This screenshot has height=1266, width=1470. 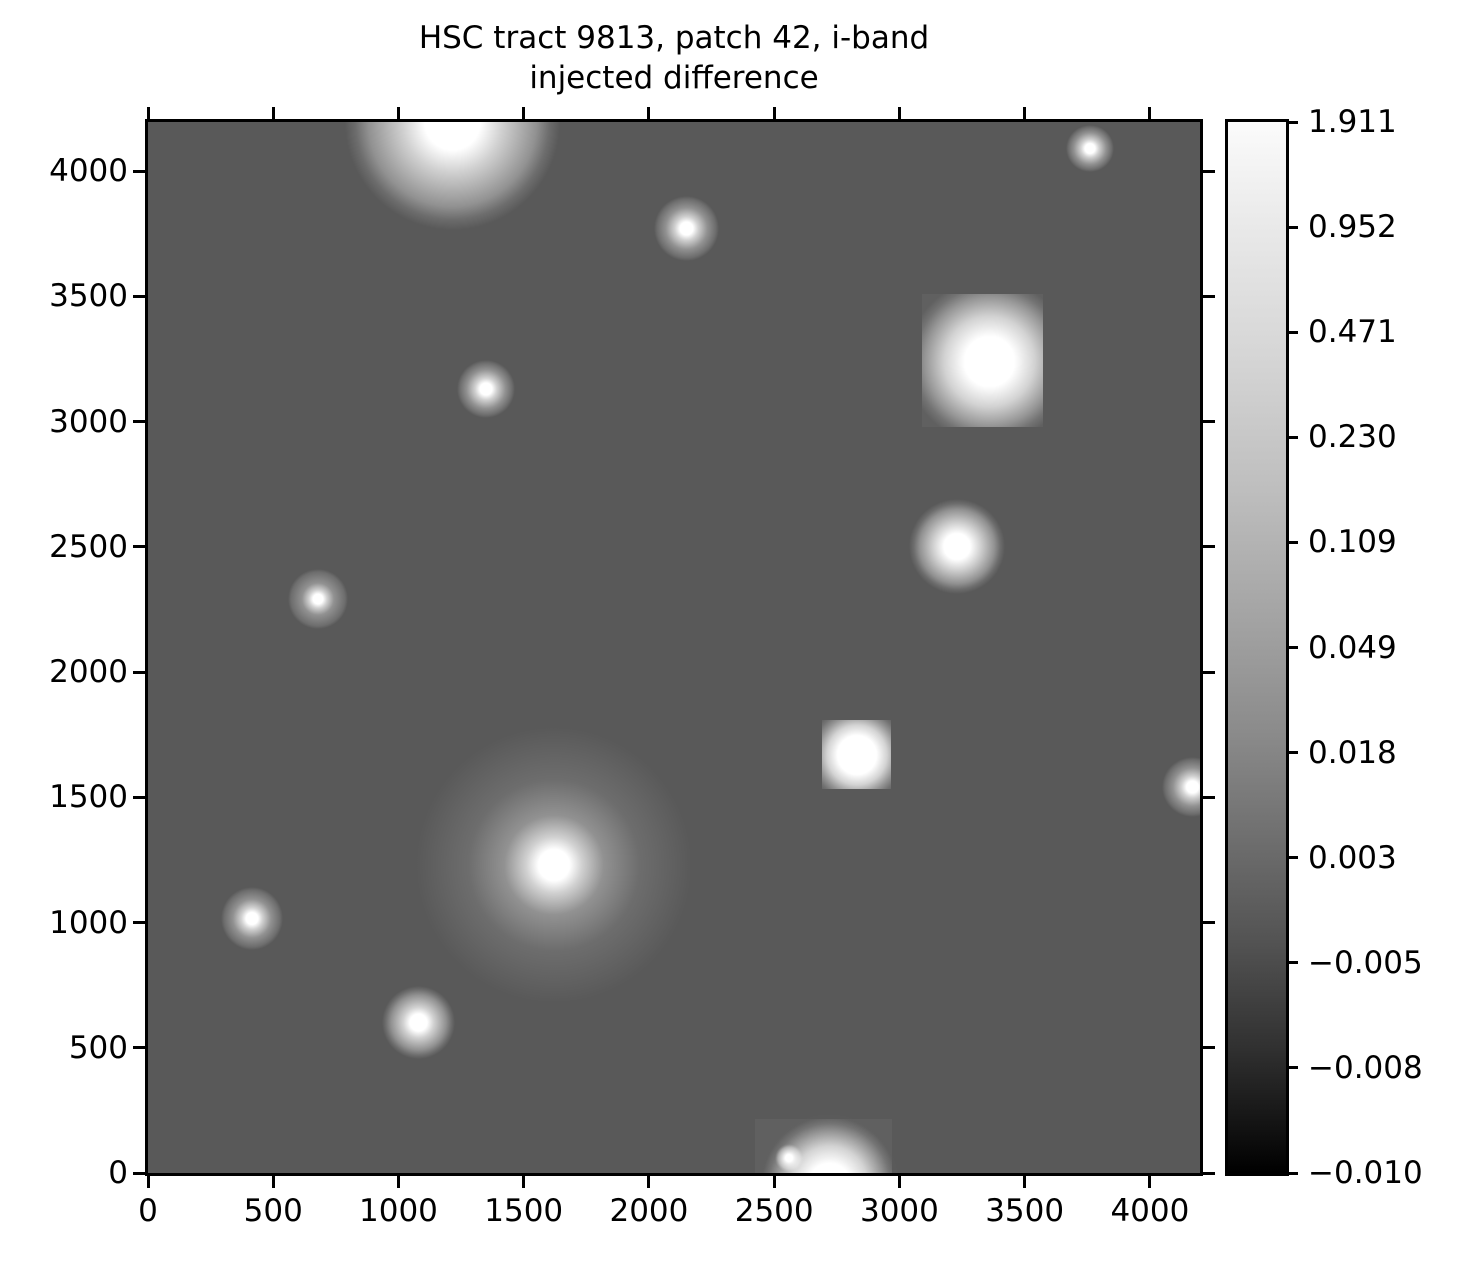 What do you see at coordinates (1352, 647) in the screenshot?
I see `colorbar-tick-label: 0.049` at bounding box center [1352, 647].